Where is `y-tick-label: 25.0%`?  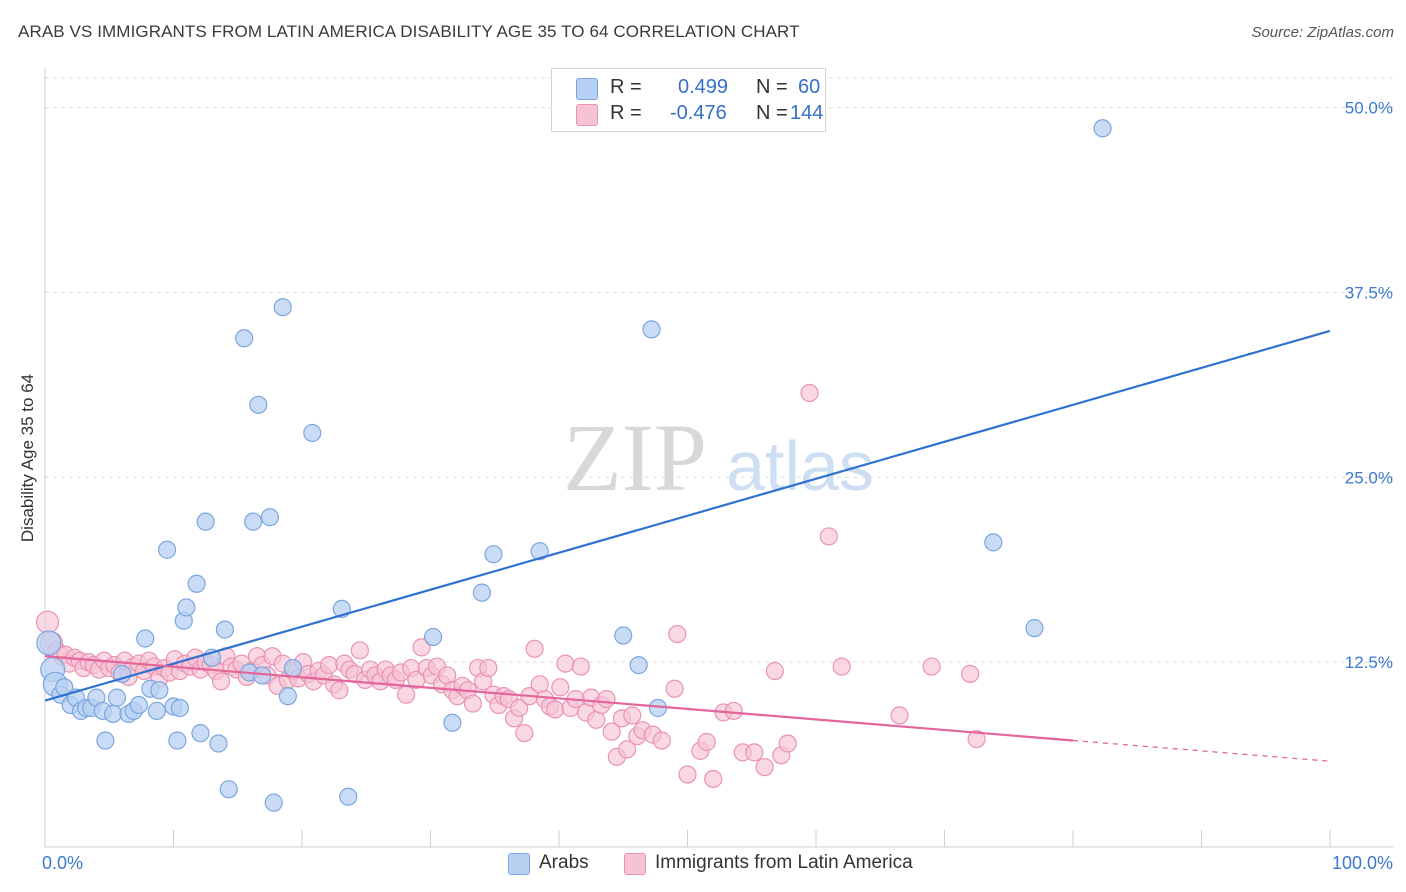 y-tick-label: 25.0% is located at coordinates (1369, 477).